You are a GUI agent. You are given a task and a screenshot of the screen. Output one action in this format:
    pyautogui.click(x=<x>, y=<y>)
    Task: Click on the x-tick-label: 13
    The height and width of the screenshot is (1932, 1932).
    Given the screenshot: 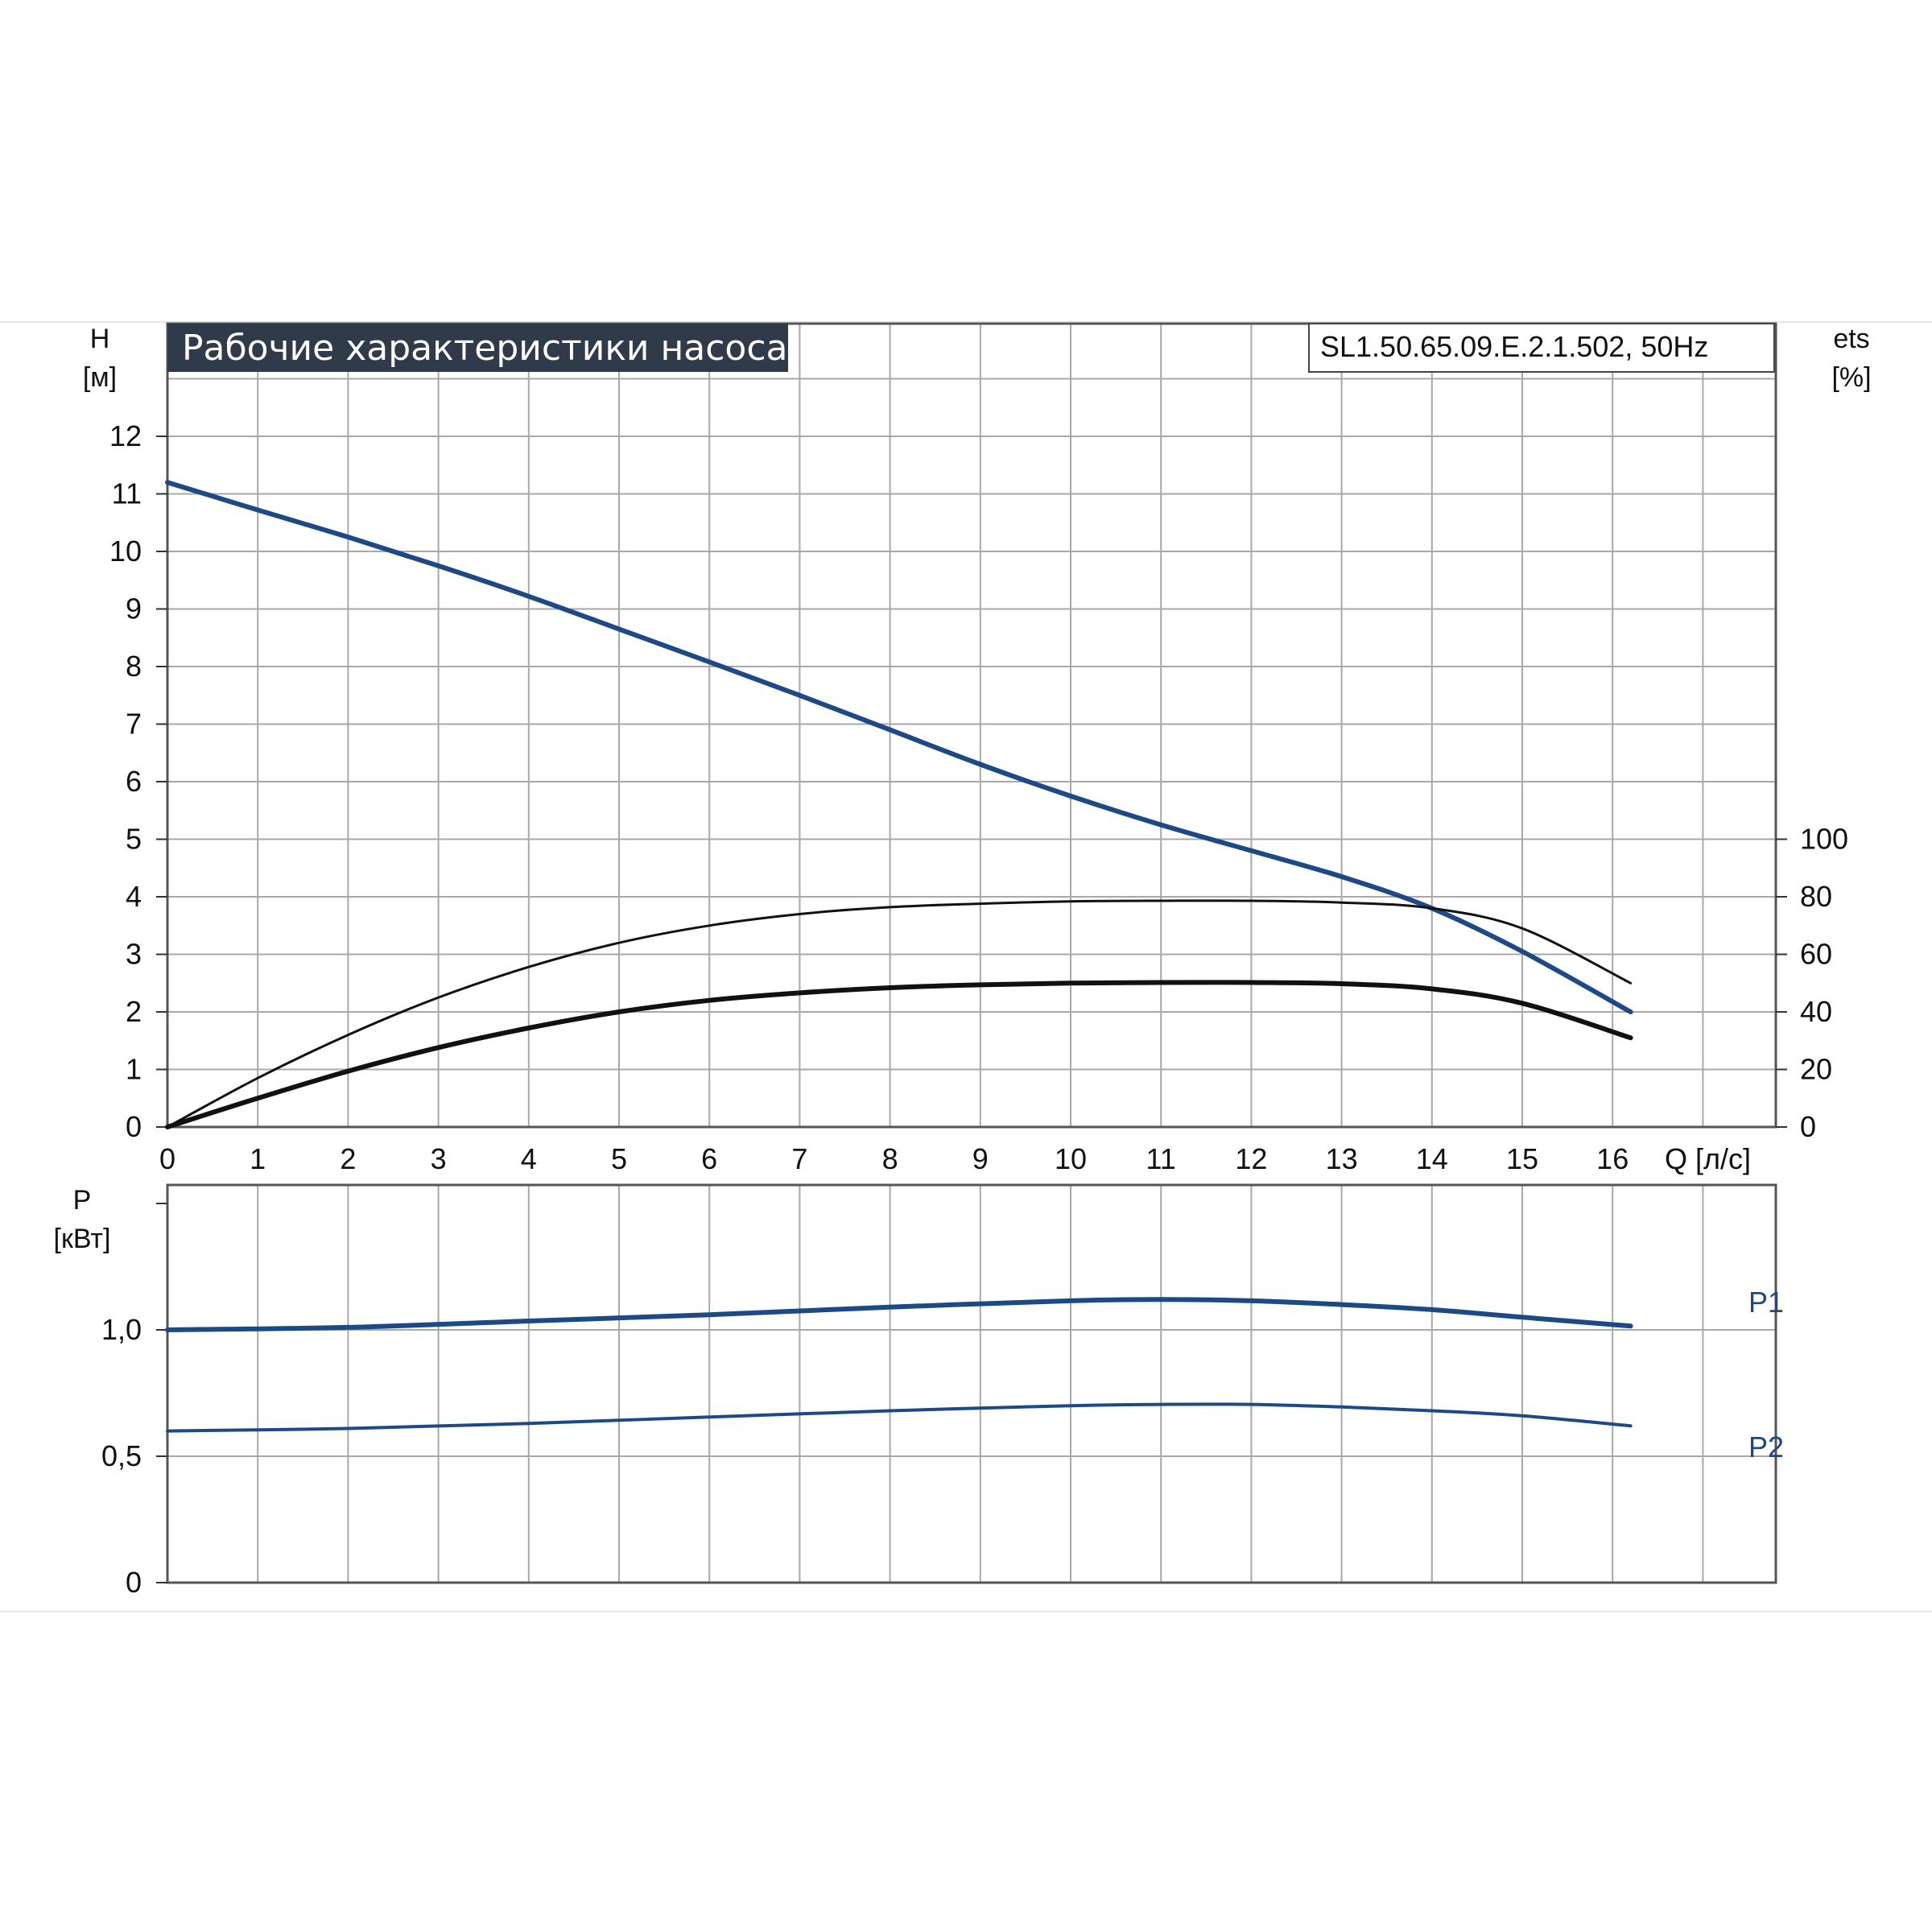 What is the action you would take?
    pyautogui.click(x=1342, y=1158)
    